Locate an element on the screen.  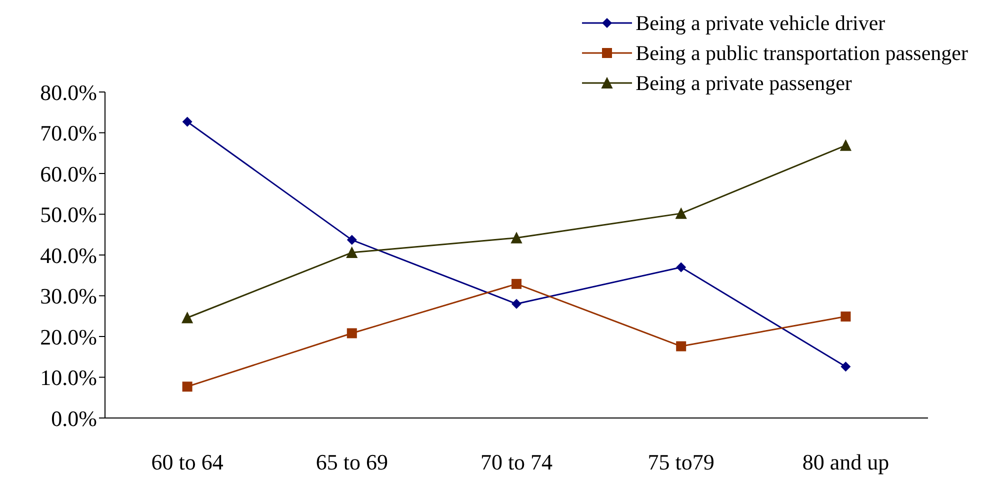
legend-label: Being a private passenger is located at coordinates (744, 83).